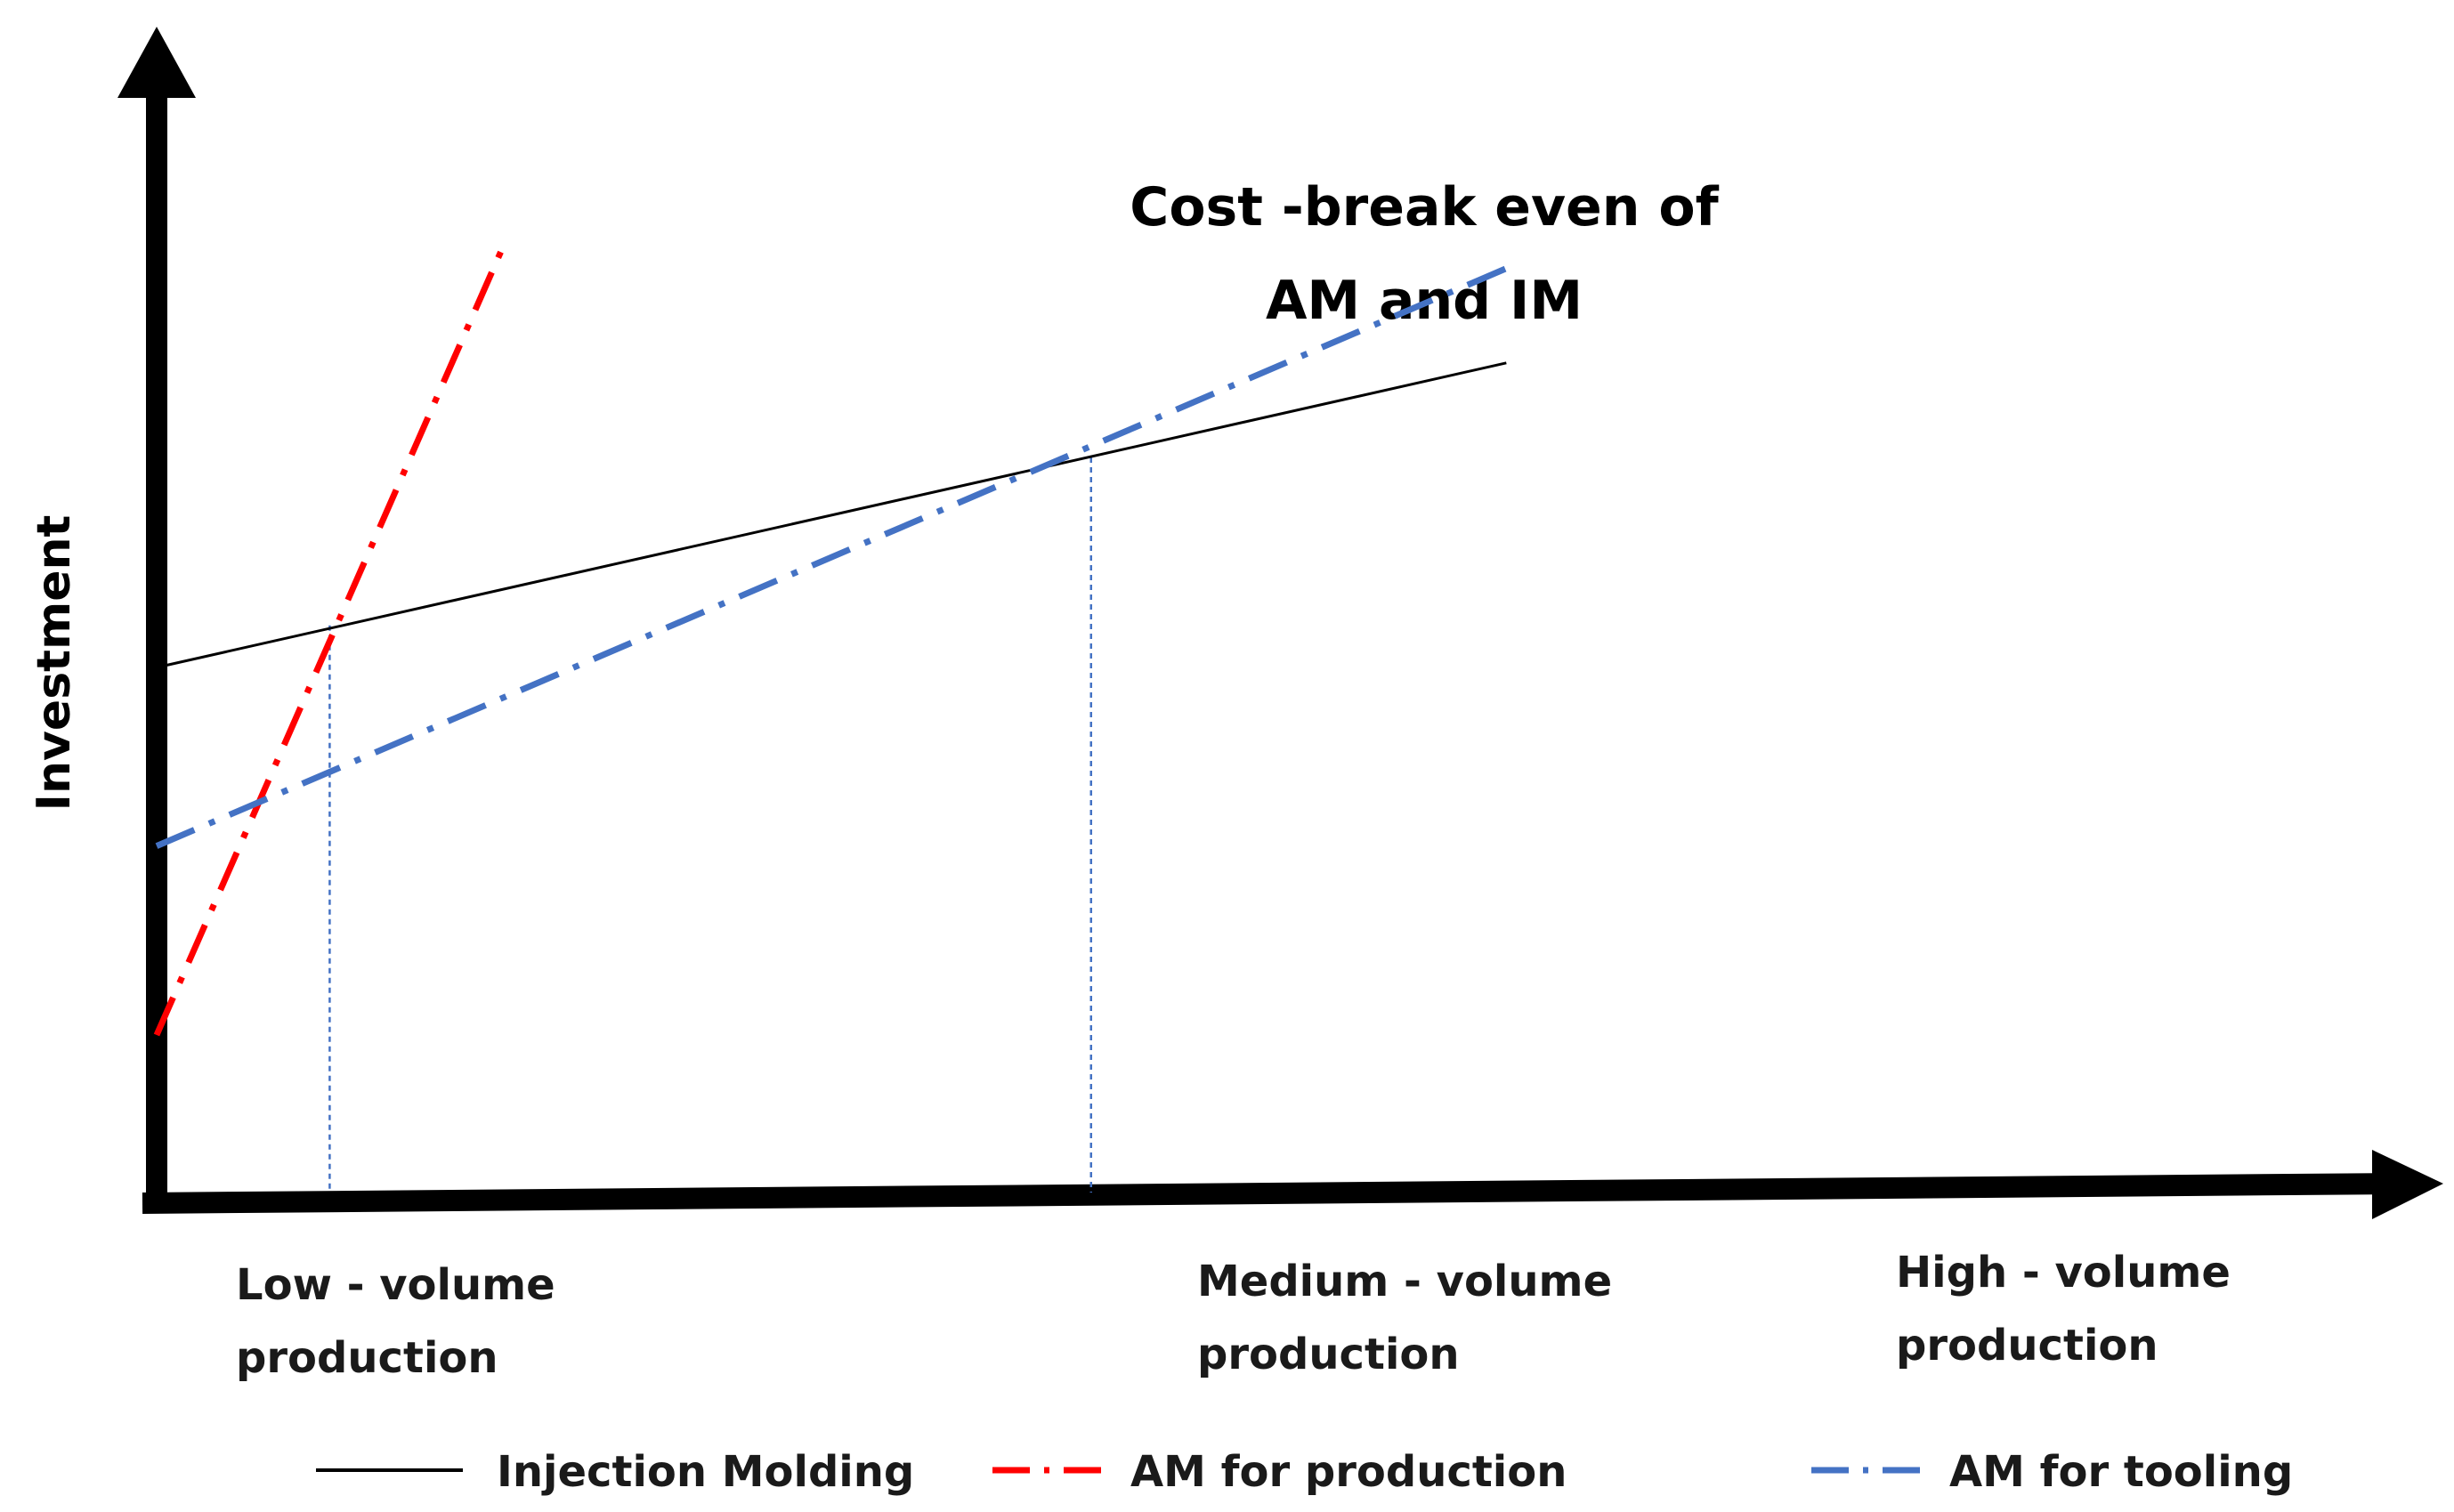 Image resolution: width=2454 pixels, height=1512 pixels. I want to click on x-axis-arrow, so click(2407, 1184).